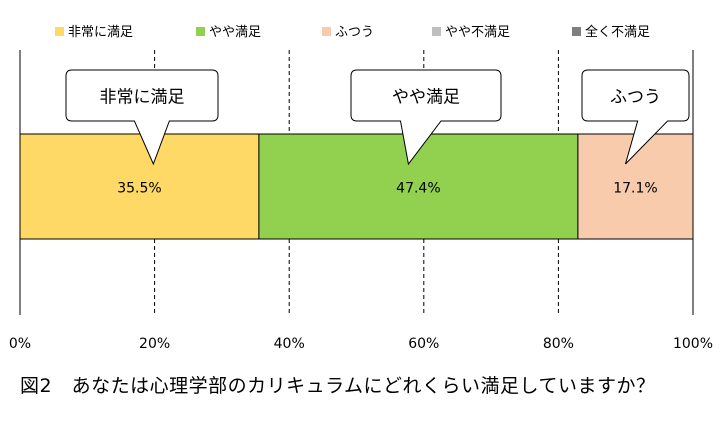  I want to click on legend-label: やや満足, so click(235, 32).